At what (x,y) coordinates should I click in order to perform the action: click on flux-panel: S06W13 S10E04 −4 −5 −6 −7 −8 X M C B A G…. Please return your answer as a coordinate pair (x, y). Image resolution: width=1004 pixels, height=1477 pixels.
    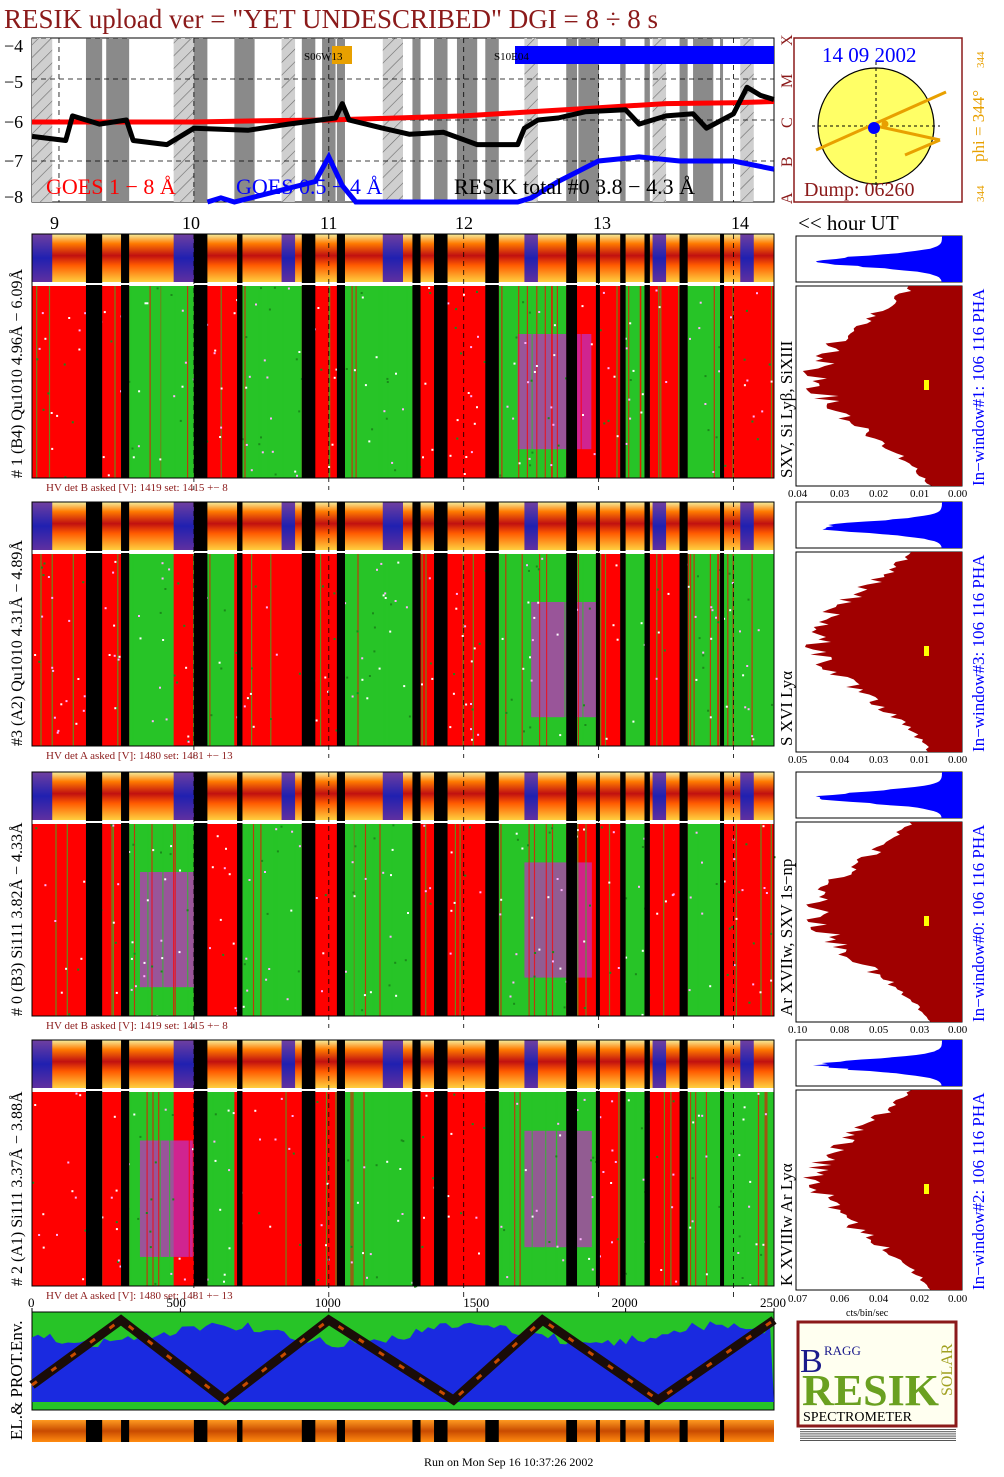
    Looking at the image, I should click on (400, 120).